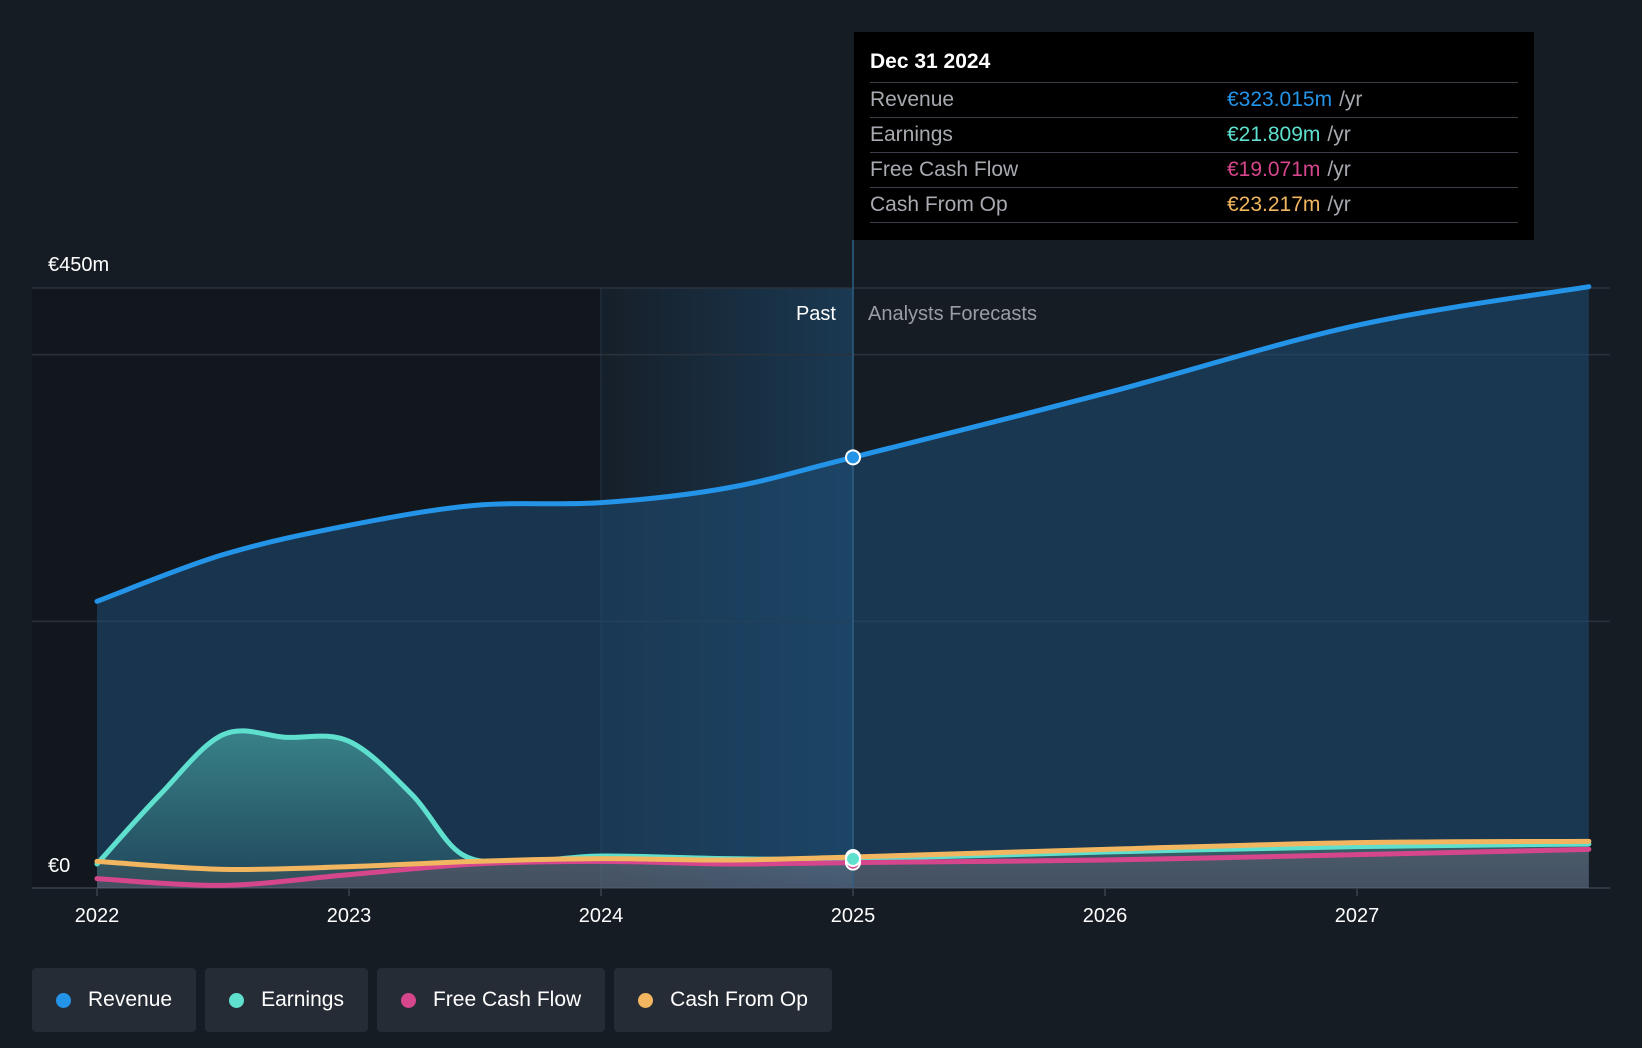  What do you see at coordinates (944, 169) in the screenshot?
I see `tooltip-label: Free Cash Flow` at bounding box center [944, 169].